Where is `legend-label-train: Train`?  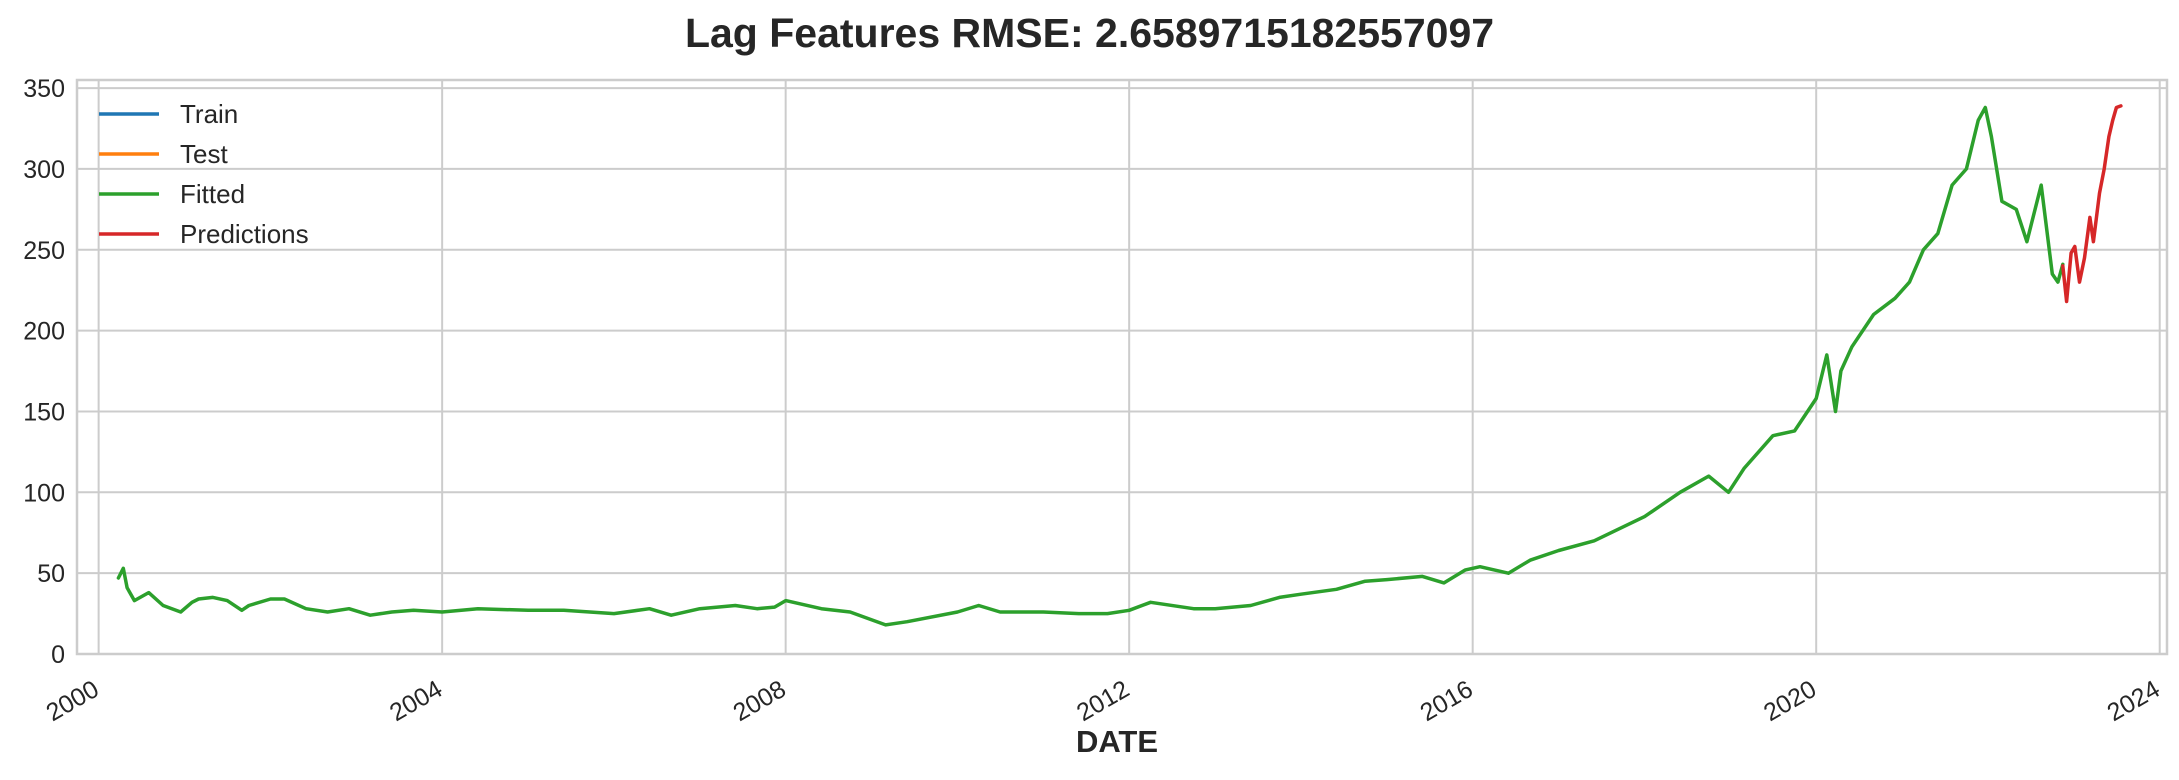
legend-label-train: Train is located at coordinates (209, 114).